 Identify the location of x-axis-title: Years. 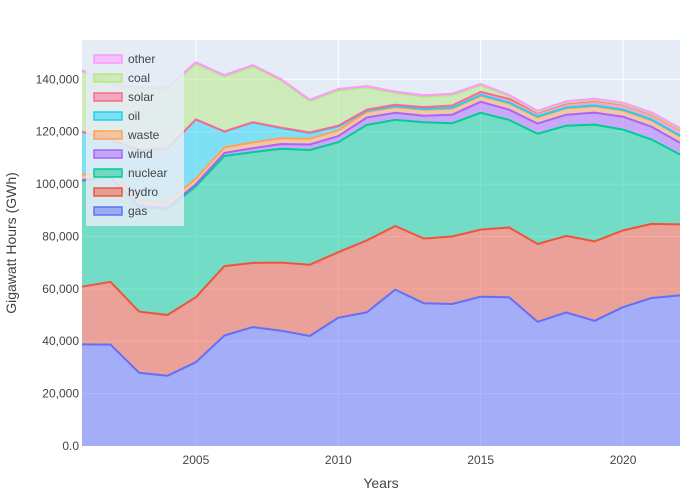
(380, 483).